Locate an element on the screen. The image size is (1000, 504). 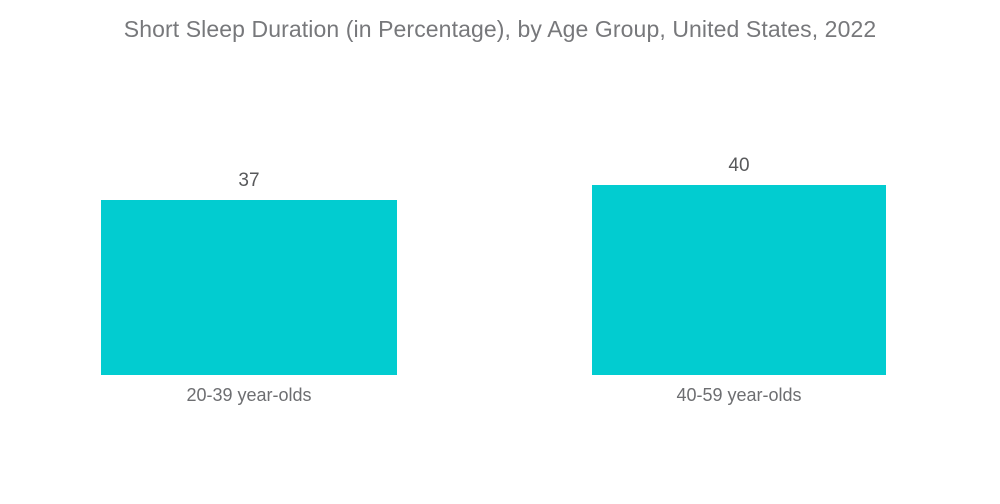
bar-value-label: 40 is located at coordinates (739, 165).